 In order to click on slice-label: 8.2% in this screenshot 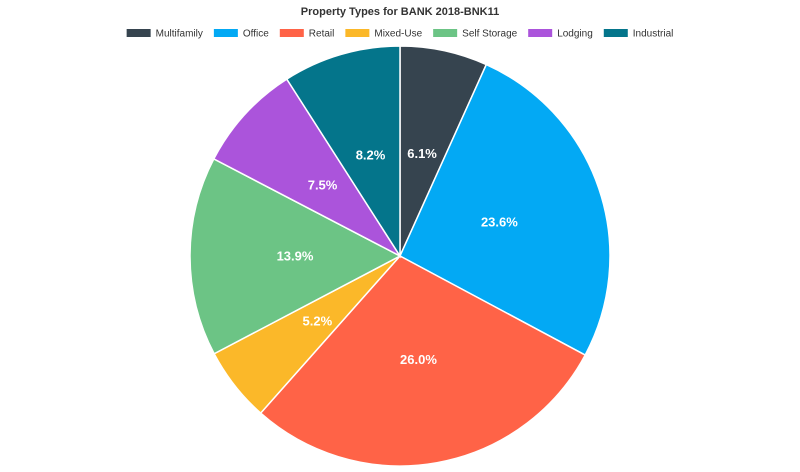, I will do `click(371, 155)`.